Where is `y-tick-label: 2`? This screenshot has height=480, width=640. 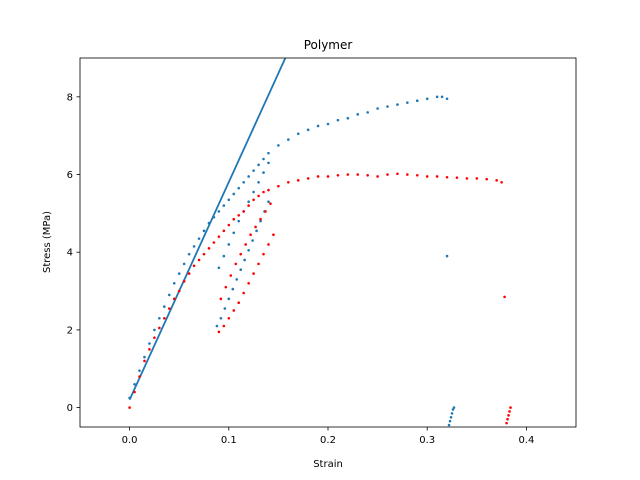 y-tick-label: 2 is located at coordinates (70, 330).